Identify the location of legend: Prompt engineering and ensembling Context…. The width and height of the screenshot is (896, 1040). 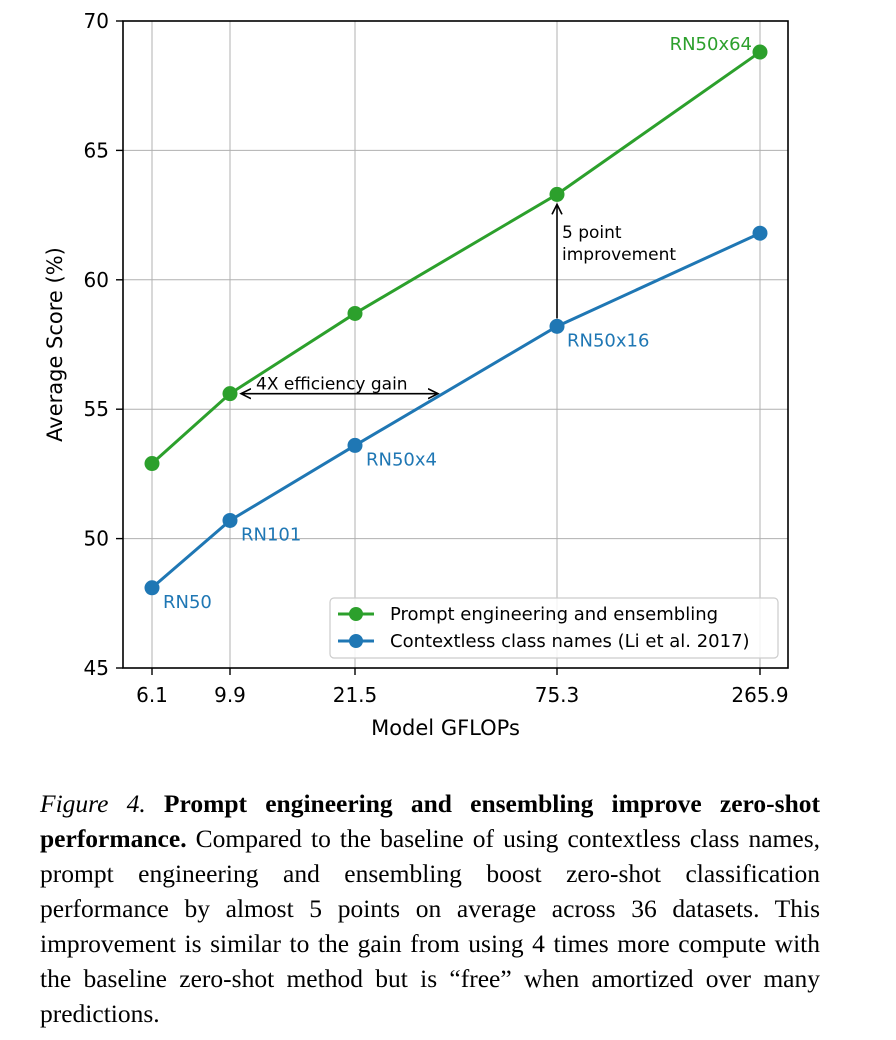
(554, 628).